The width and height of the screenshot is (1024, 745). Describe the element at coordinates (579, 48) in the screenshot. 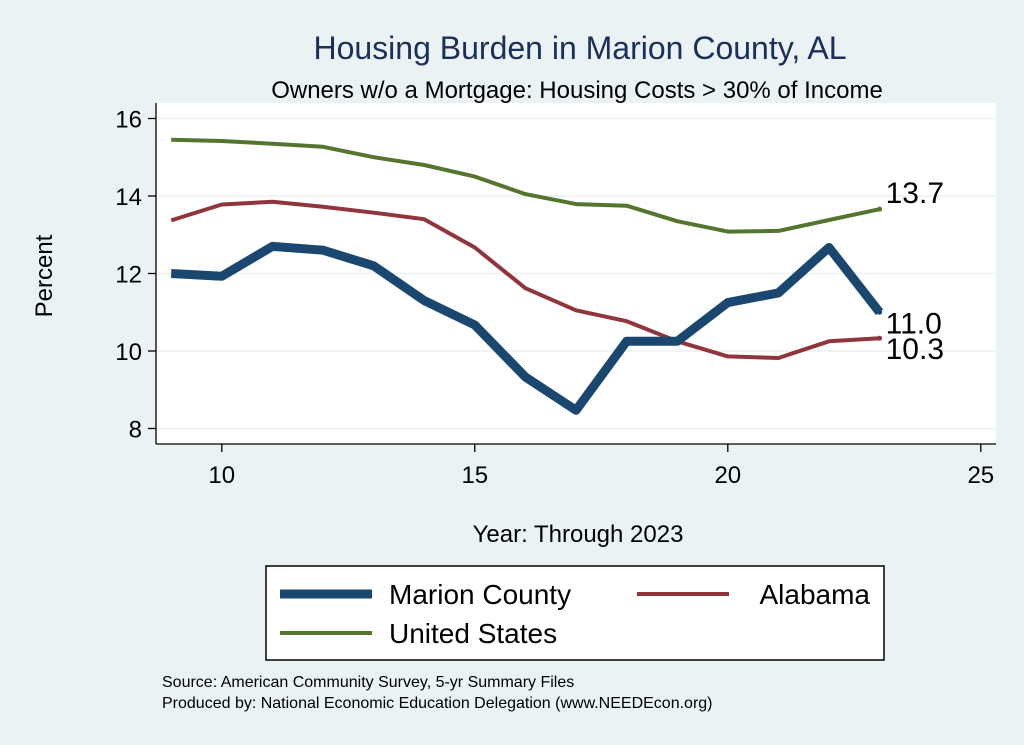

I see `chart-title: Housing Burden in Marion County, AL` at that location.